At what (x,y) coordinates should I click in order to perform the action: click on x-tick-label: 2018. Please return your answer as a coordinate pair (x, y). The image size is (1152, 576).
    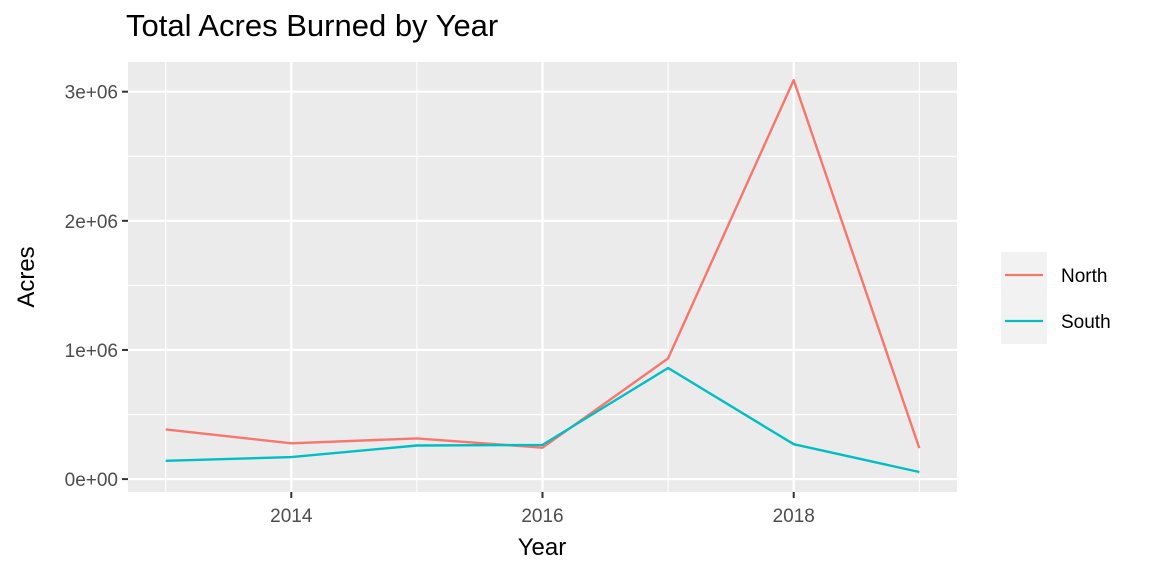
    Looking at the image, I should click on (794, 516).